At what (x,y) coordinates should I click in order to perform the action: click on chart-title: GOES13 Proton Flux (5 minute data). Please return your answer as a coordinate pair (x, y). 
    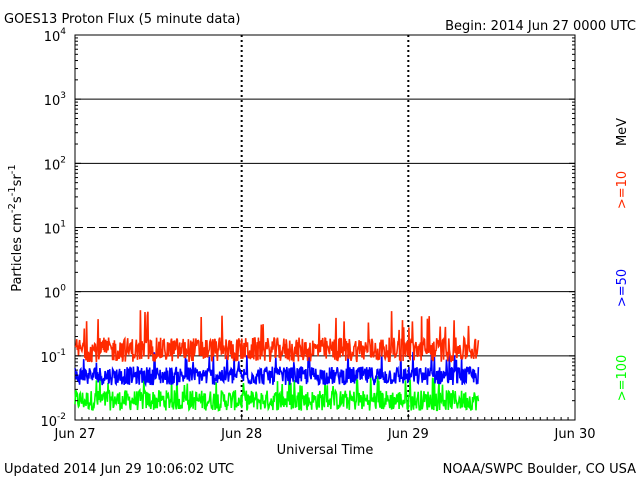
    Looking at the image, I should click on (122, 19).